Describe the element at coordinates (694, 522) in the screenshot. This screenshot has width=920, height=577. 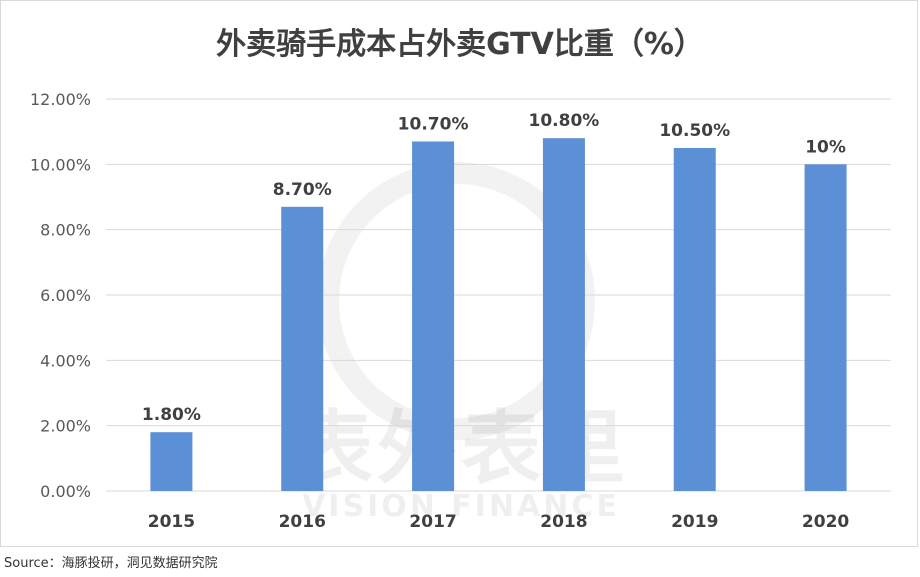
I see `x-tick-label-2019: 2019` at that location.